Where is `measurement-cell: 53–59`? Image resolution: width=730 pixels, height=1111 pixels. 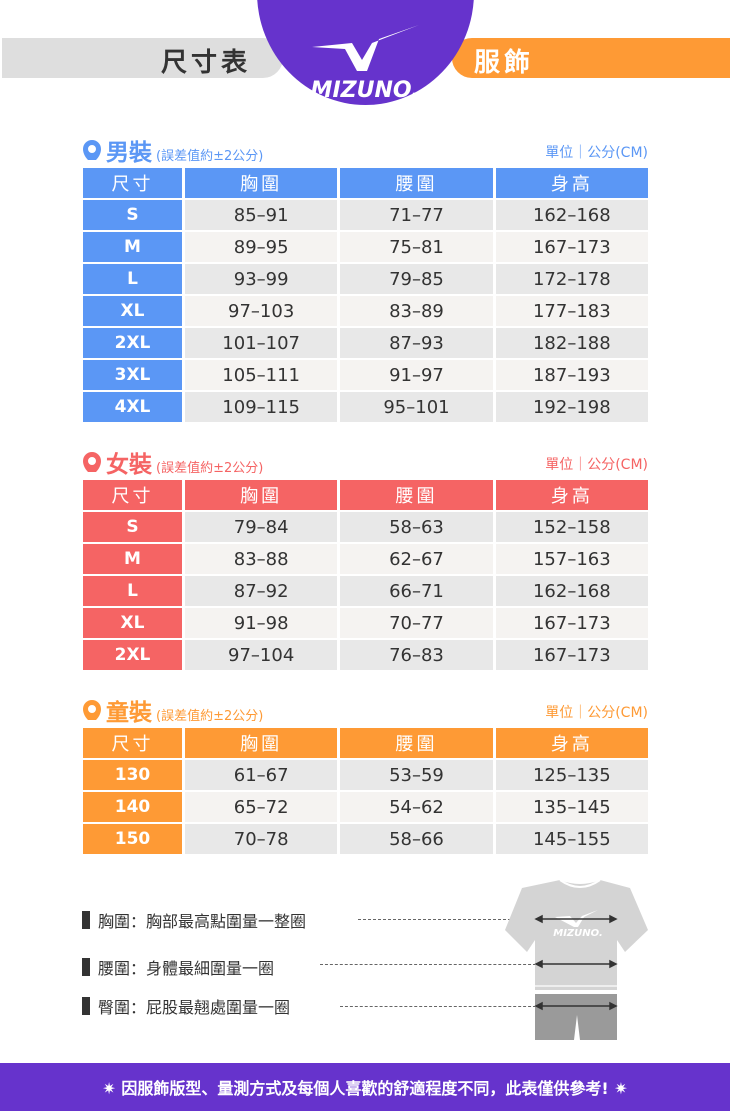
measurement-cell: 53–59 is located at coordinates (416, 775).